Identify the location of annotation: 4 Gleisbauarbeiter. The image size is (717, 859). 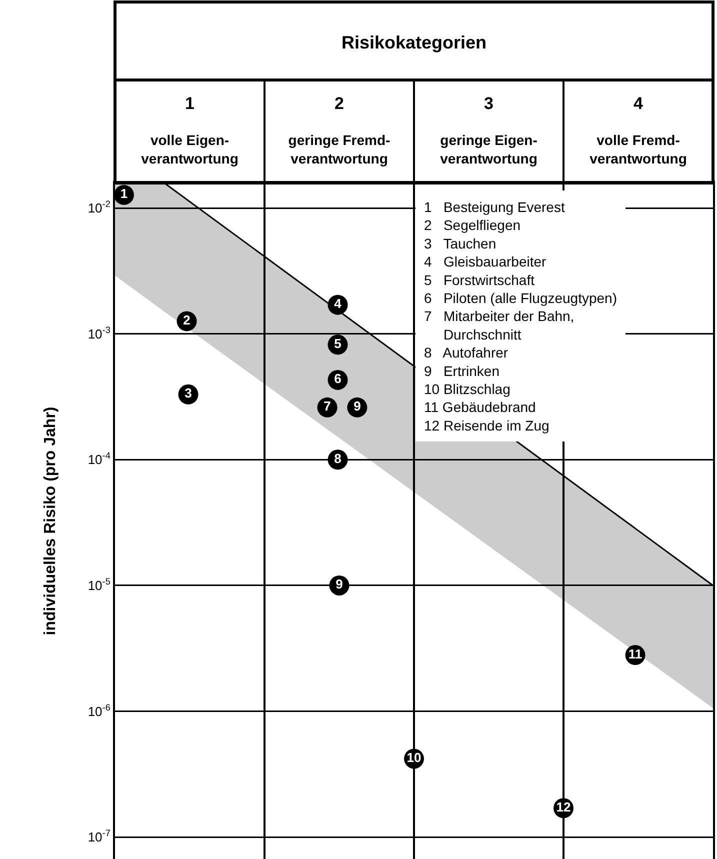
(485, 262).